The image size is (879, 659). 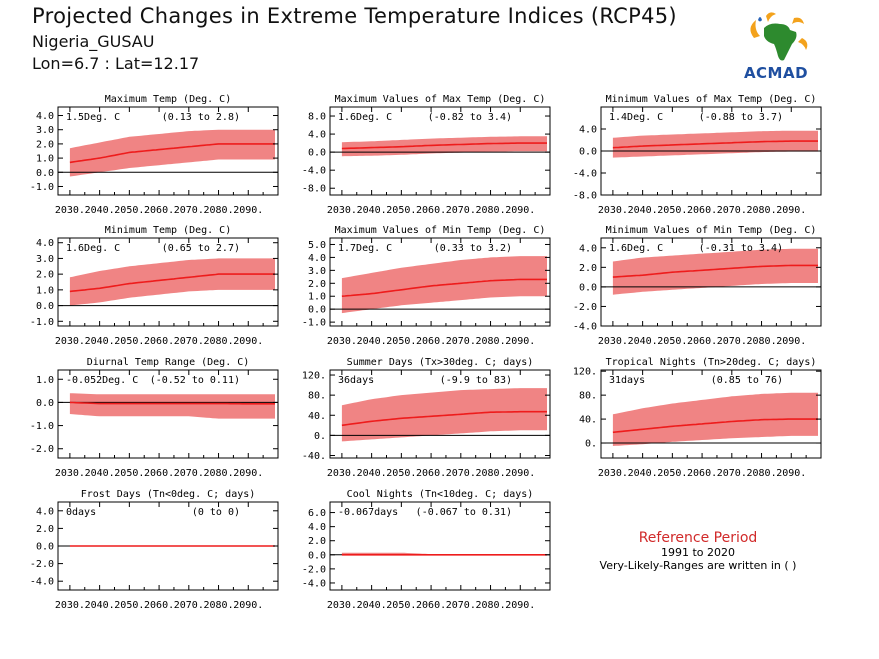 I want to click on location-label: Nigeria_GUSAU, so click(x=93, y=41).